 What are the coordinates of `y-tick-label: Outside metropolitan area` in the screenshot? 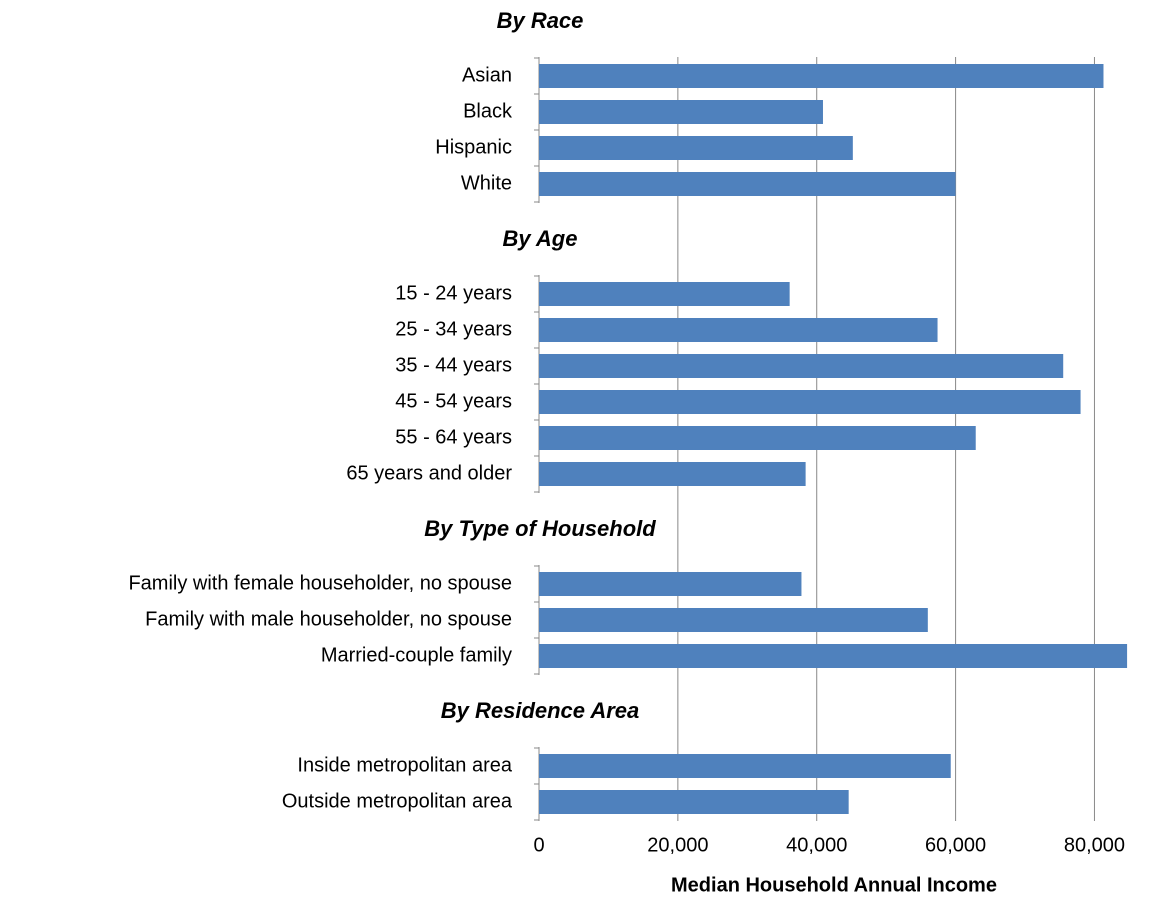 It's located at (397, 801).